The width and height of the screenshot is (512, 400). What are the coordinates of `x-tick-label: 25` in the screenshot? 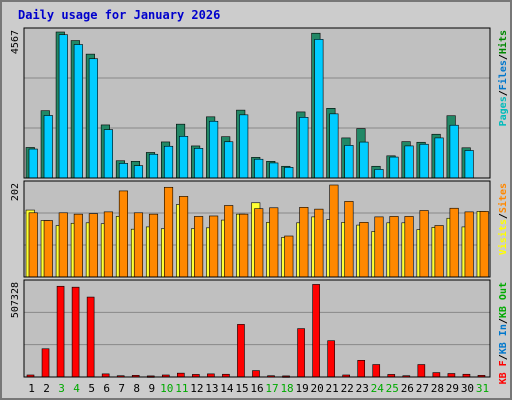 It's located at (392, 388).